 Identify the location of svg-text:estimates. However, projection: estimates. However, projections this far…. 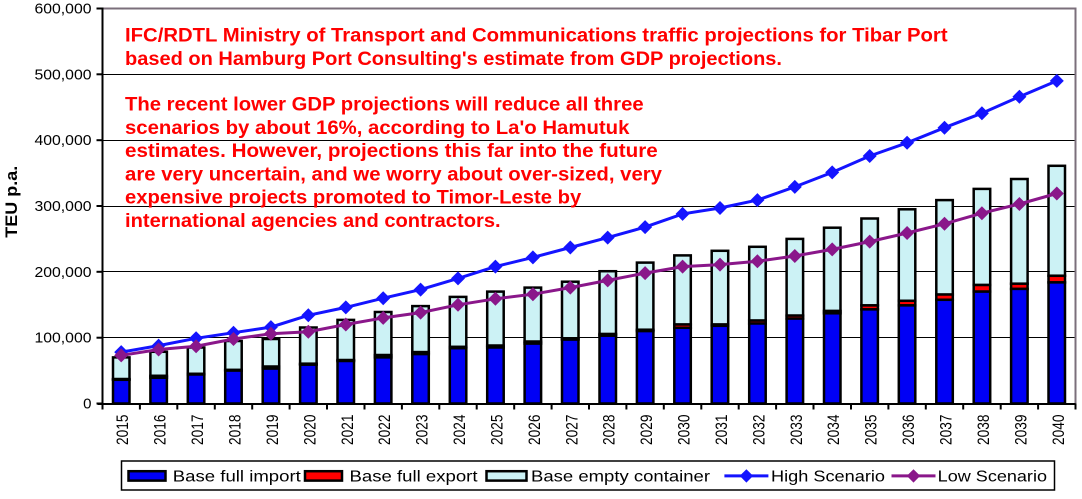
(391, 151).